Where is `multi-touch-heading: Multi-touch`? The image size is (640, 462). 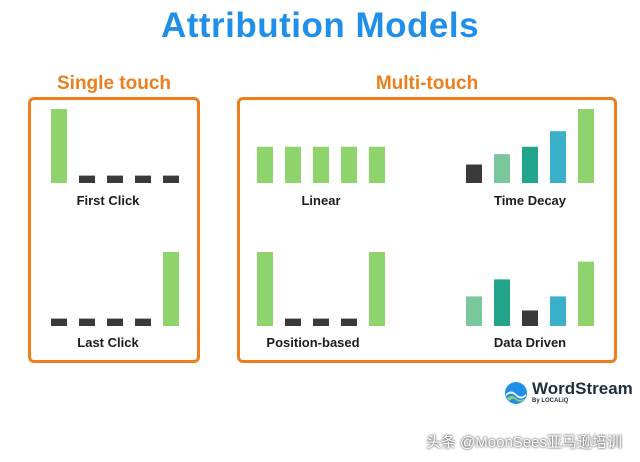
multi-touch-heading: Multi-touch is located at coordinates (427, 83).